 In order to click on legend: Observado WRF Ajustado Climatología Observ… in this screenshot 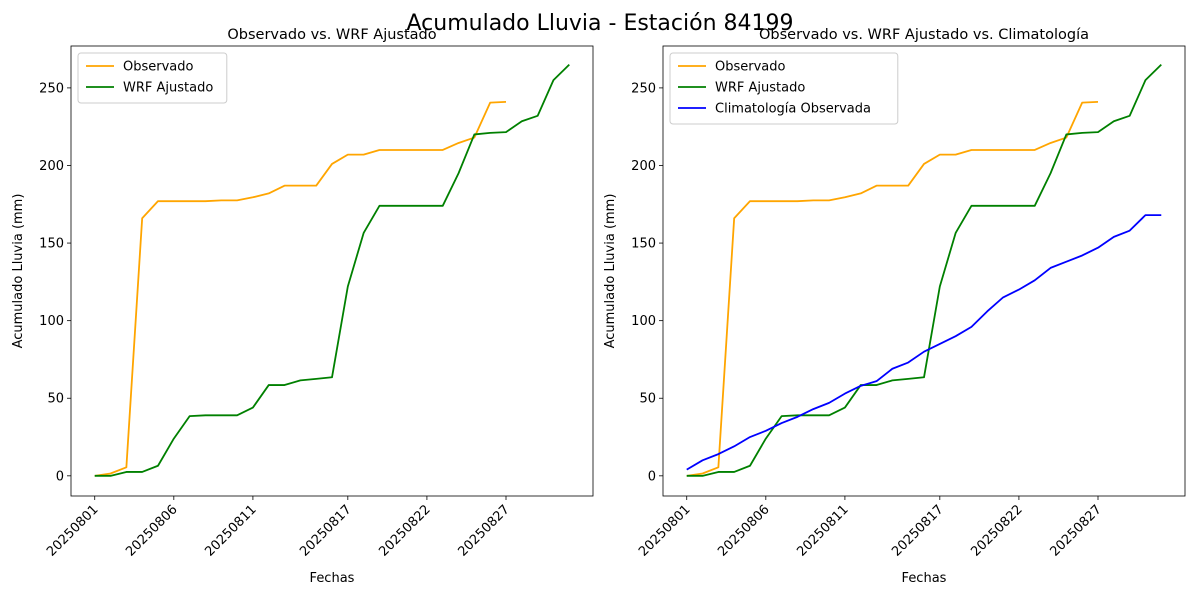, I will do `click(784, 88)`.